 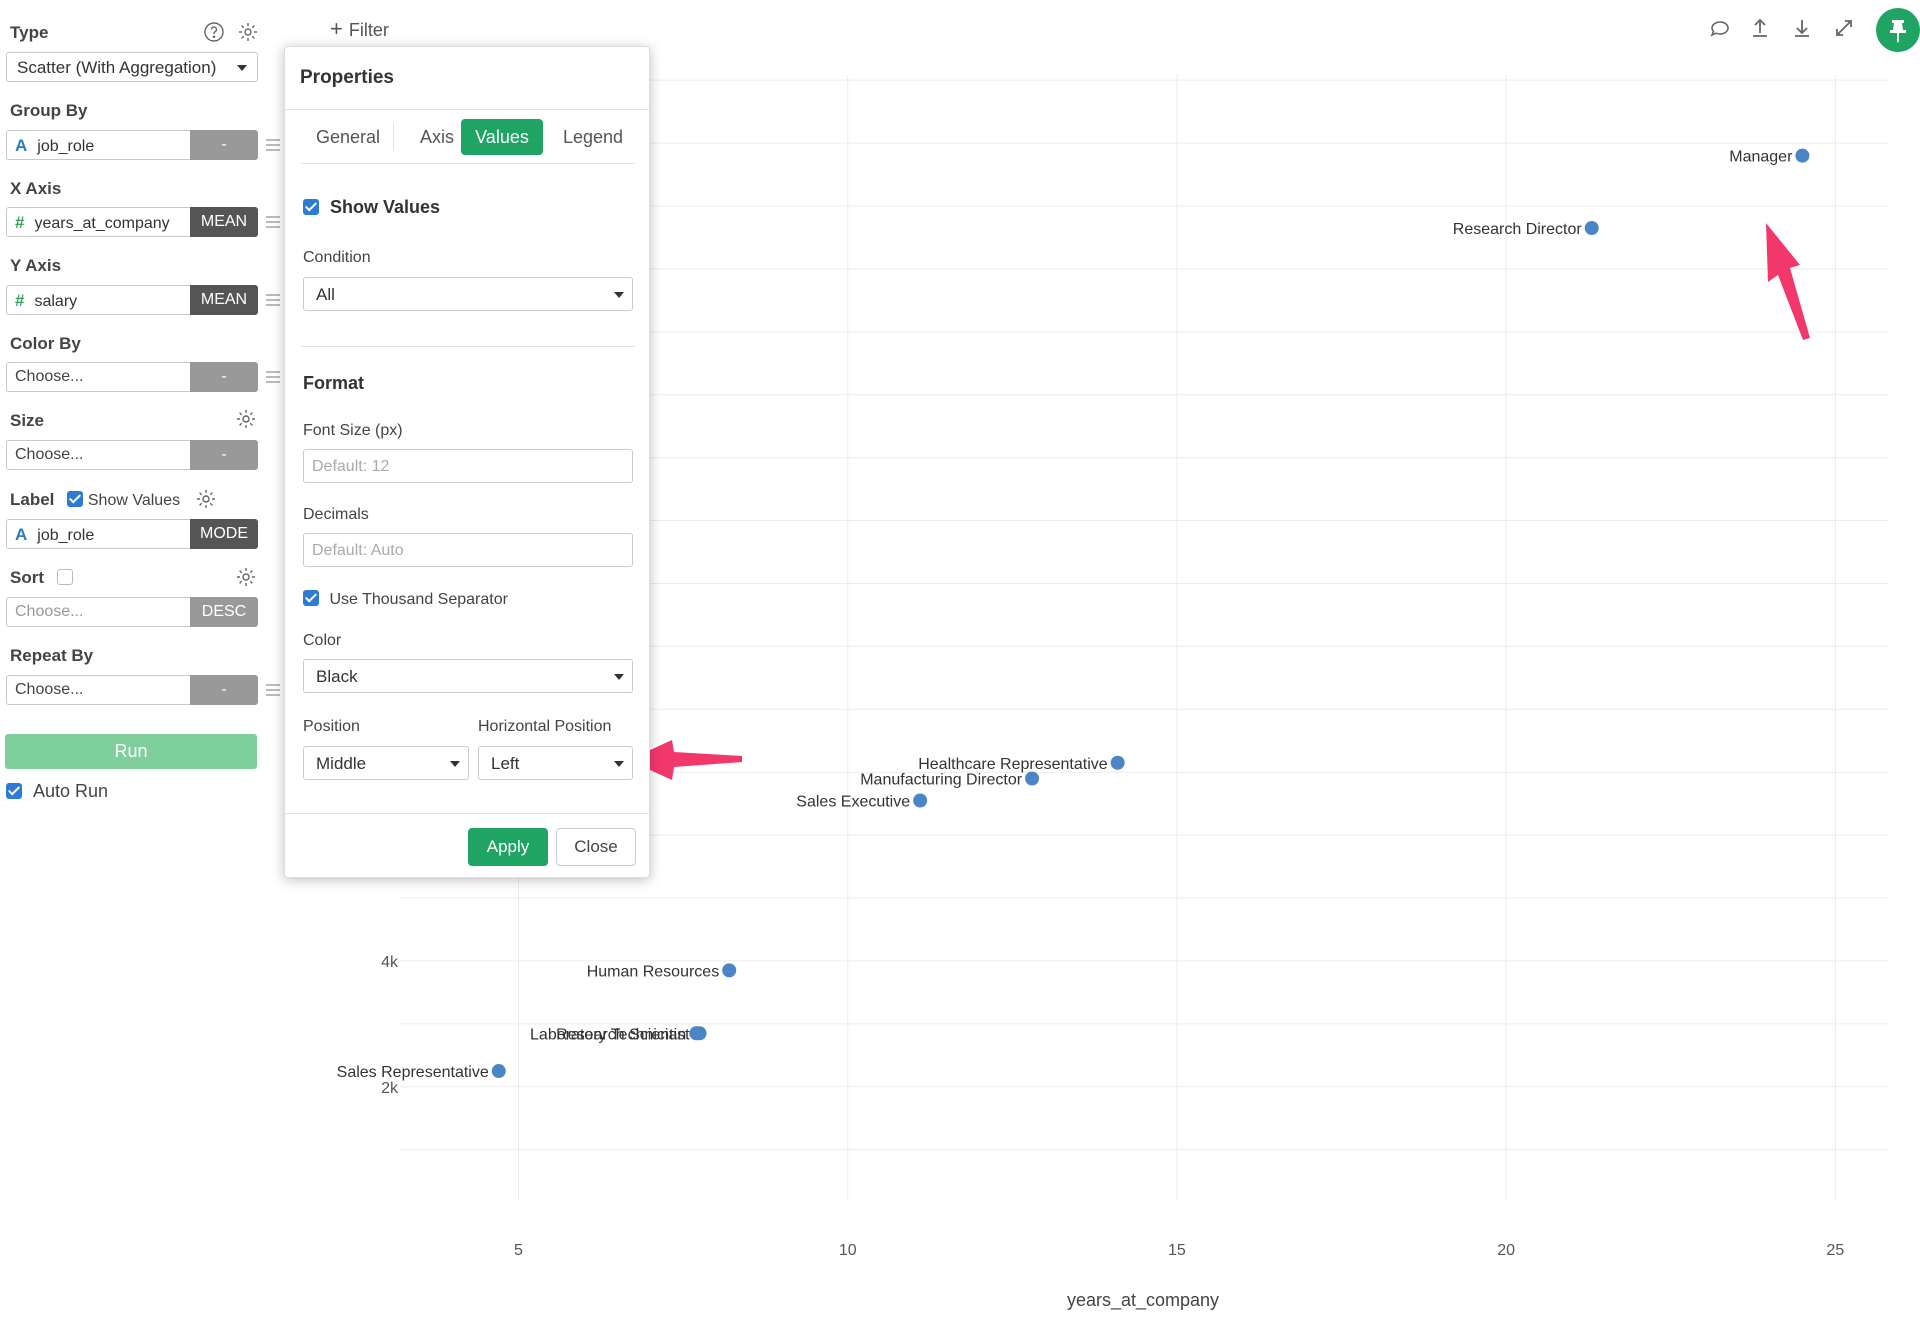 I want to click on sort-checkbox, so click(x=64, y=577).